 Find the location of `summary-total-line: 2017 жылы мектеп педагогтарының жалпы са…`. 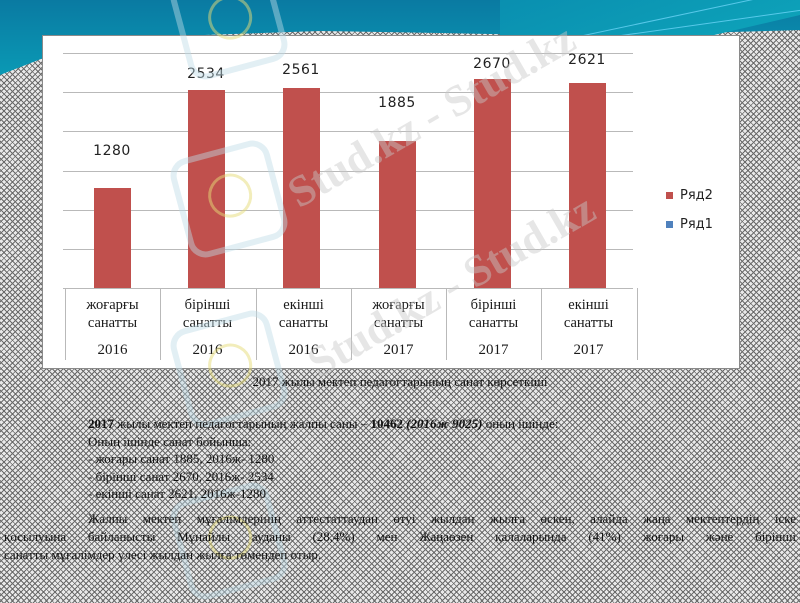

summary-total-line: 2017 жылы мектеп педагогтарының жалпы са… is located at coordinates (323, 423).